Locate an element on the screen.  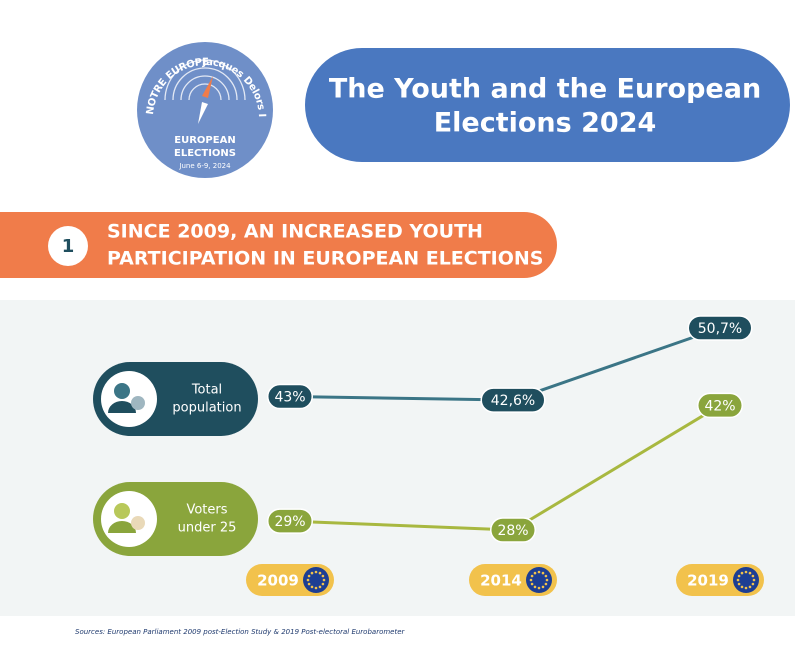
value-label: 43% is located at coordinates (289, 398).